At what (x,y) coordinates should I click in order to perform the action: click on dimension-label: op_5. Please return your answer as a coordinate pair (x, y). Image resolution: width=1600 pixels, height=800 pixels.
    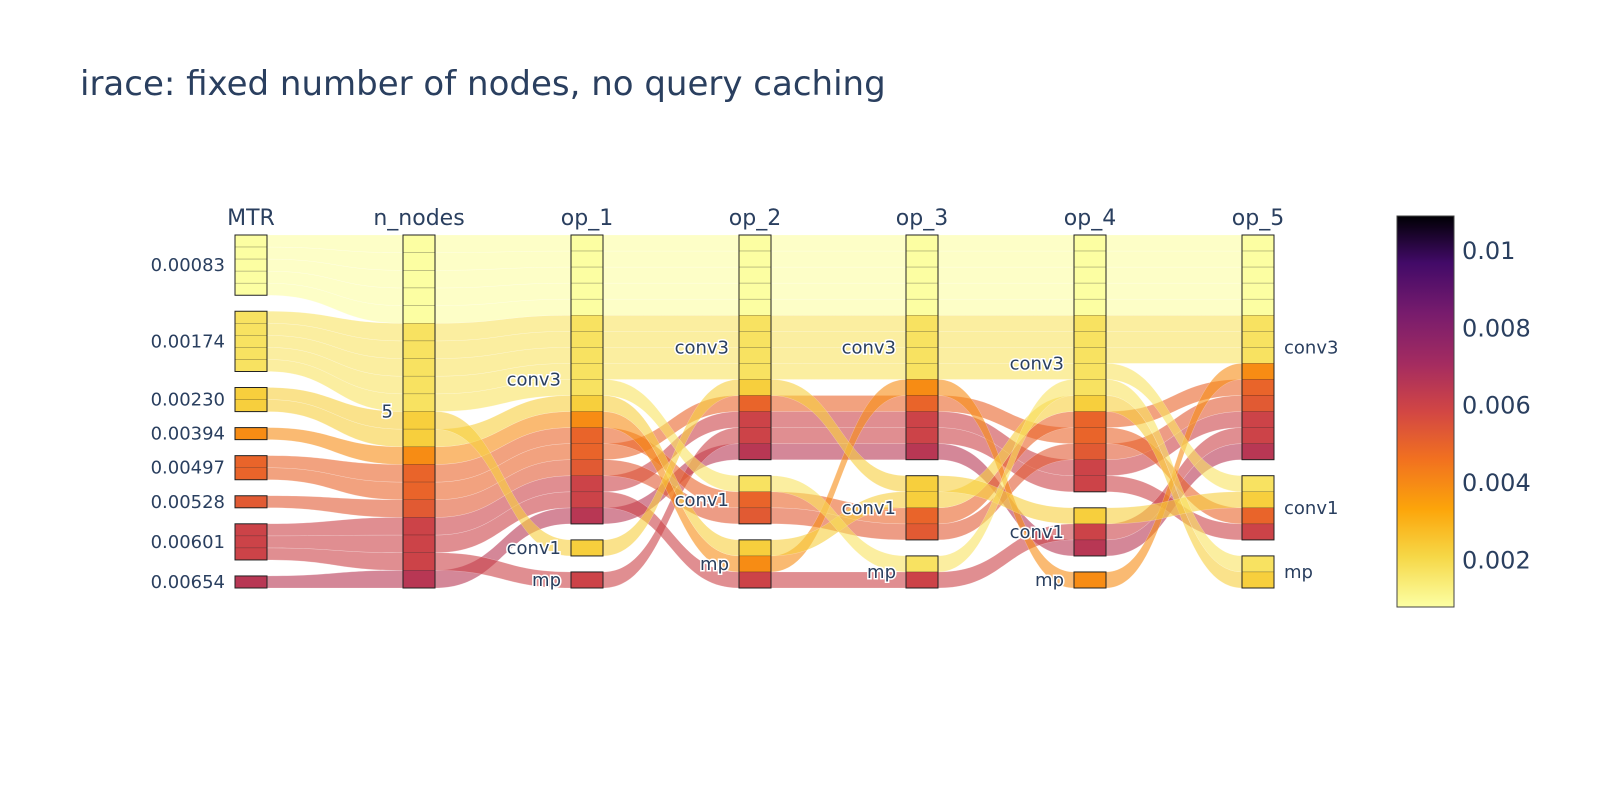
    Looking at the image, I should click on (1258, 218).